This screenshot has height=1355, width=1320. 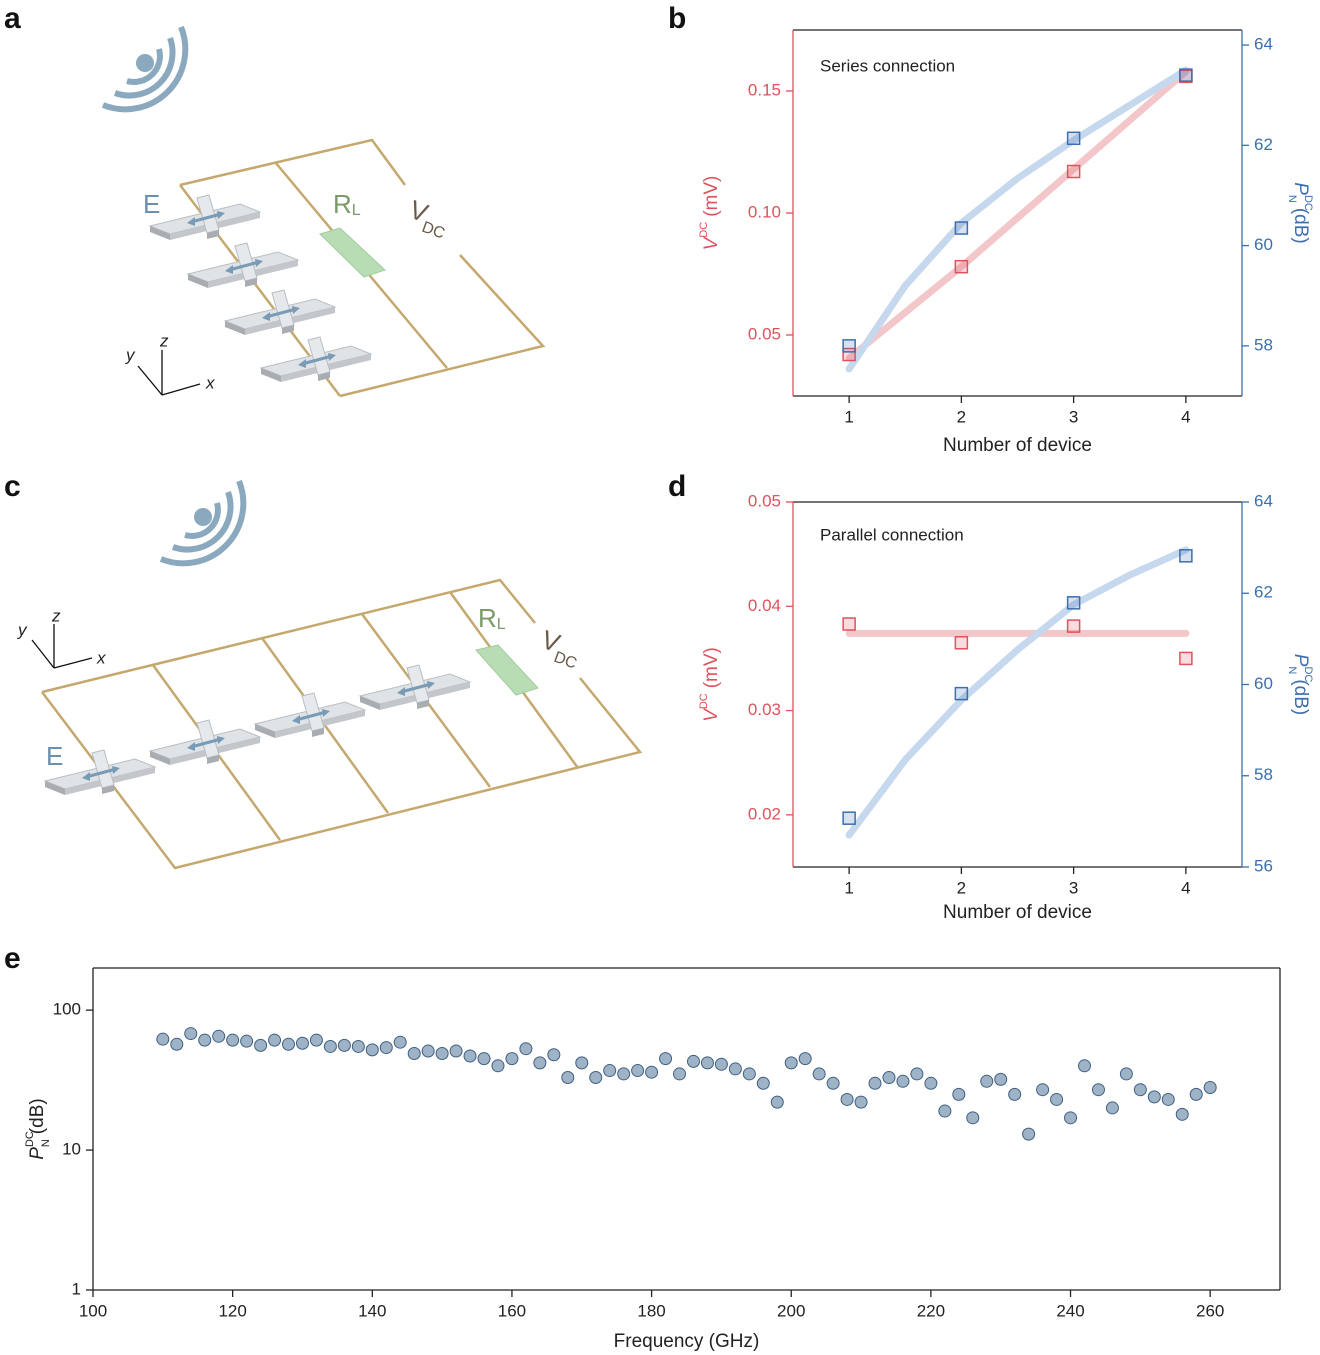 What do you see at coordinates (764, 89) in the screenshot?
I see `y-tick-label: 0.15` at bounding box center [764, 89].